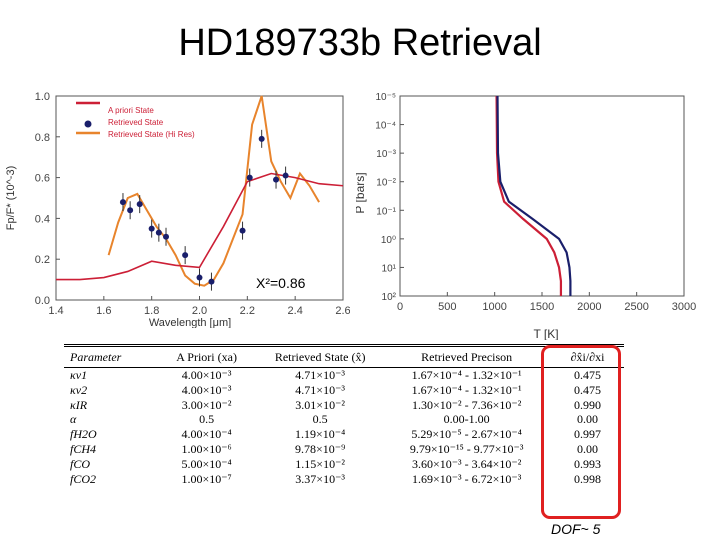 The height and width of the screenshot is (540, 720). I want to click on tp-plot-frame, so click(542, 196).